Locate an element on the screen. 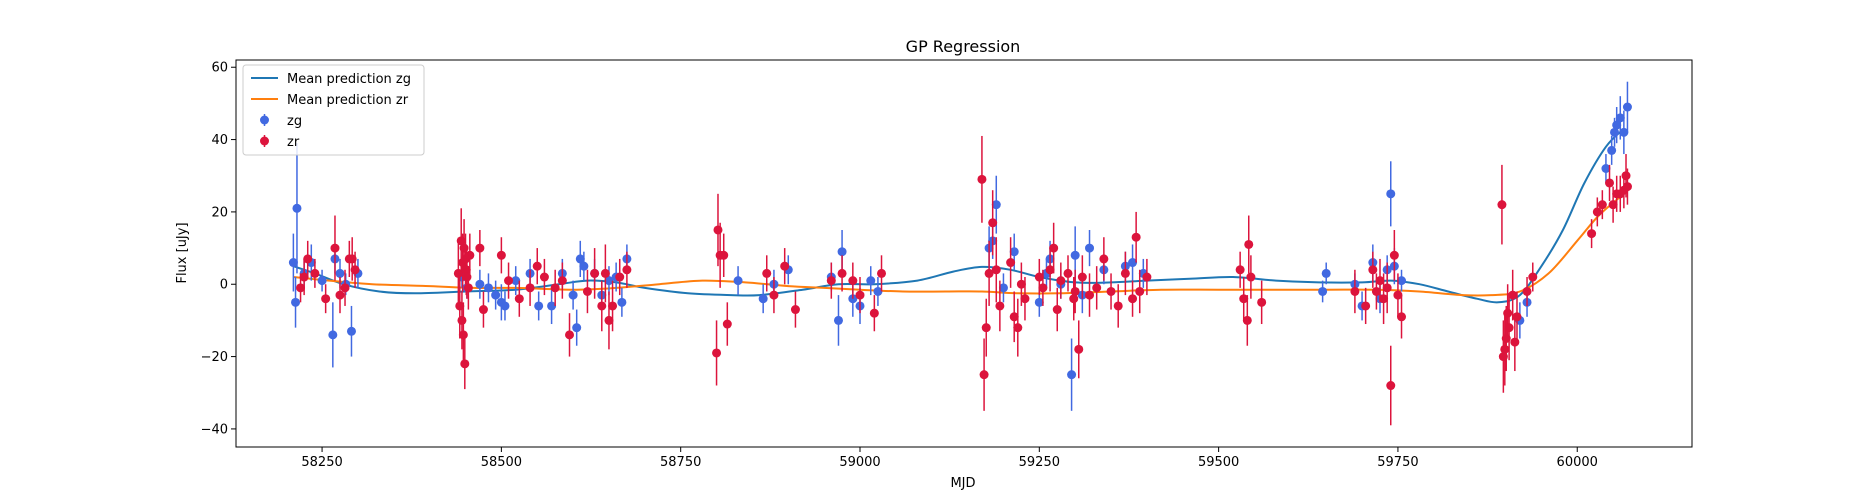 This screenshot has width=1875, height=500. y-tick-label: 40 is located at coordinates (219, 140).